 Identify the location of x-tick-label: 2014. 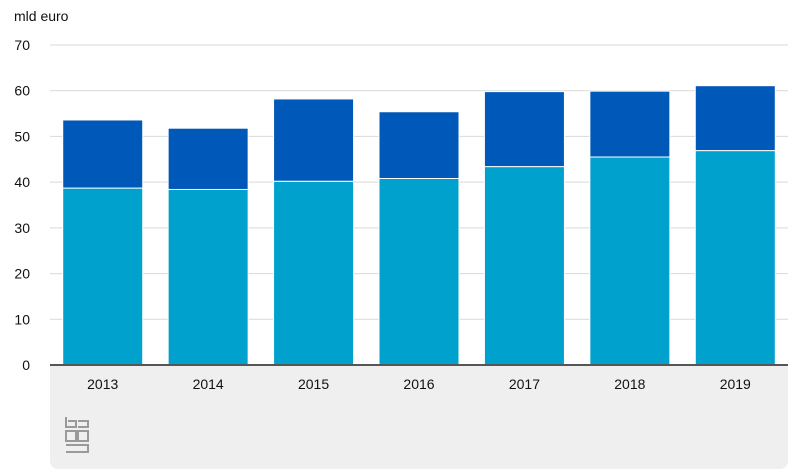
(208, 384).